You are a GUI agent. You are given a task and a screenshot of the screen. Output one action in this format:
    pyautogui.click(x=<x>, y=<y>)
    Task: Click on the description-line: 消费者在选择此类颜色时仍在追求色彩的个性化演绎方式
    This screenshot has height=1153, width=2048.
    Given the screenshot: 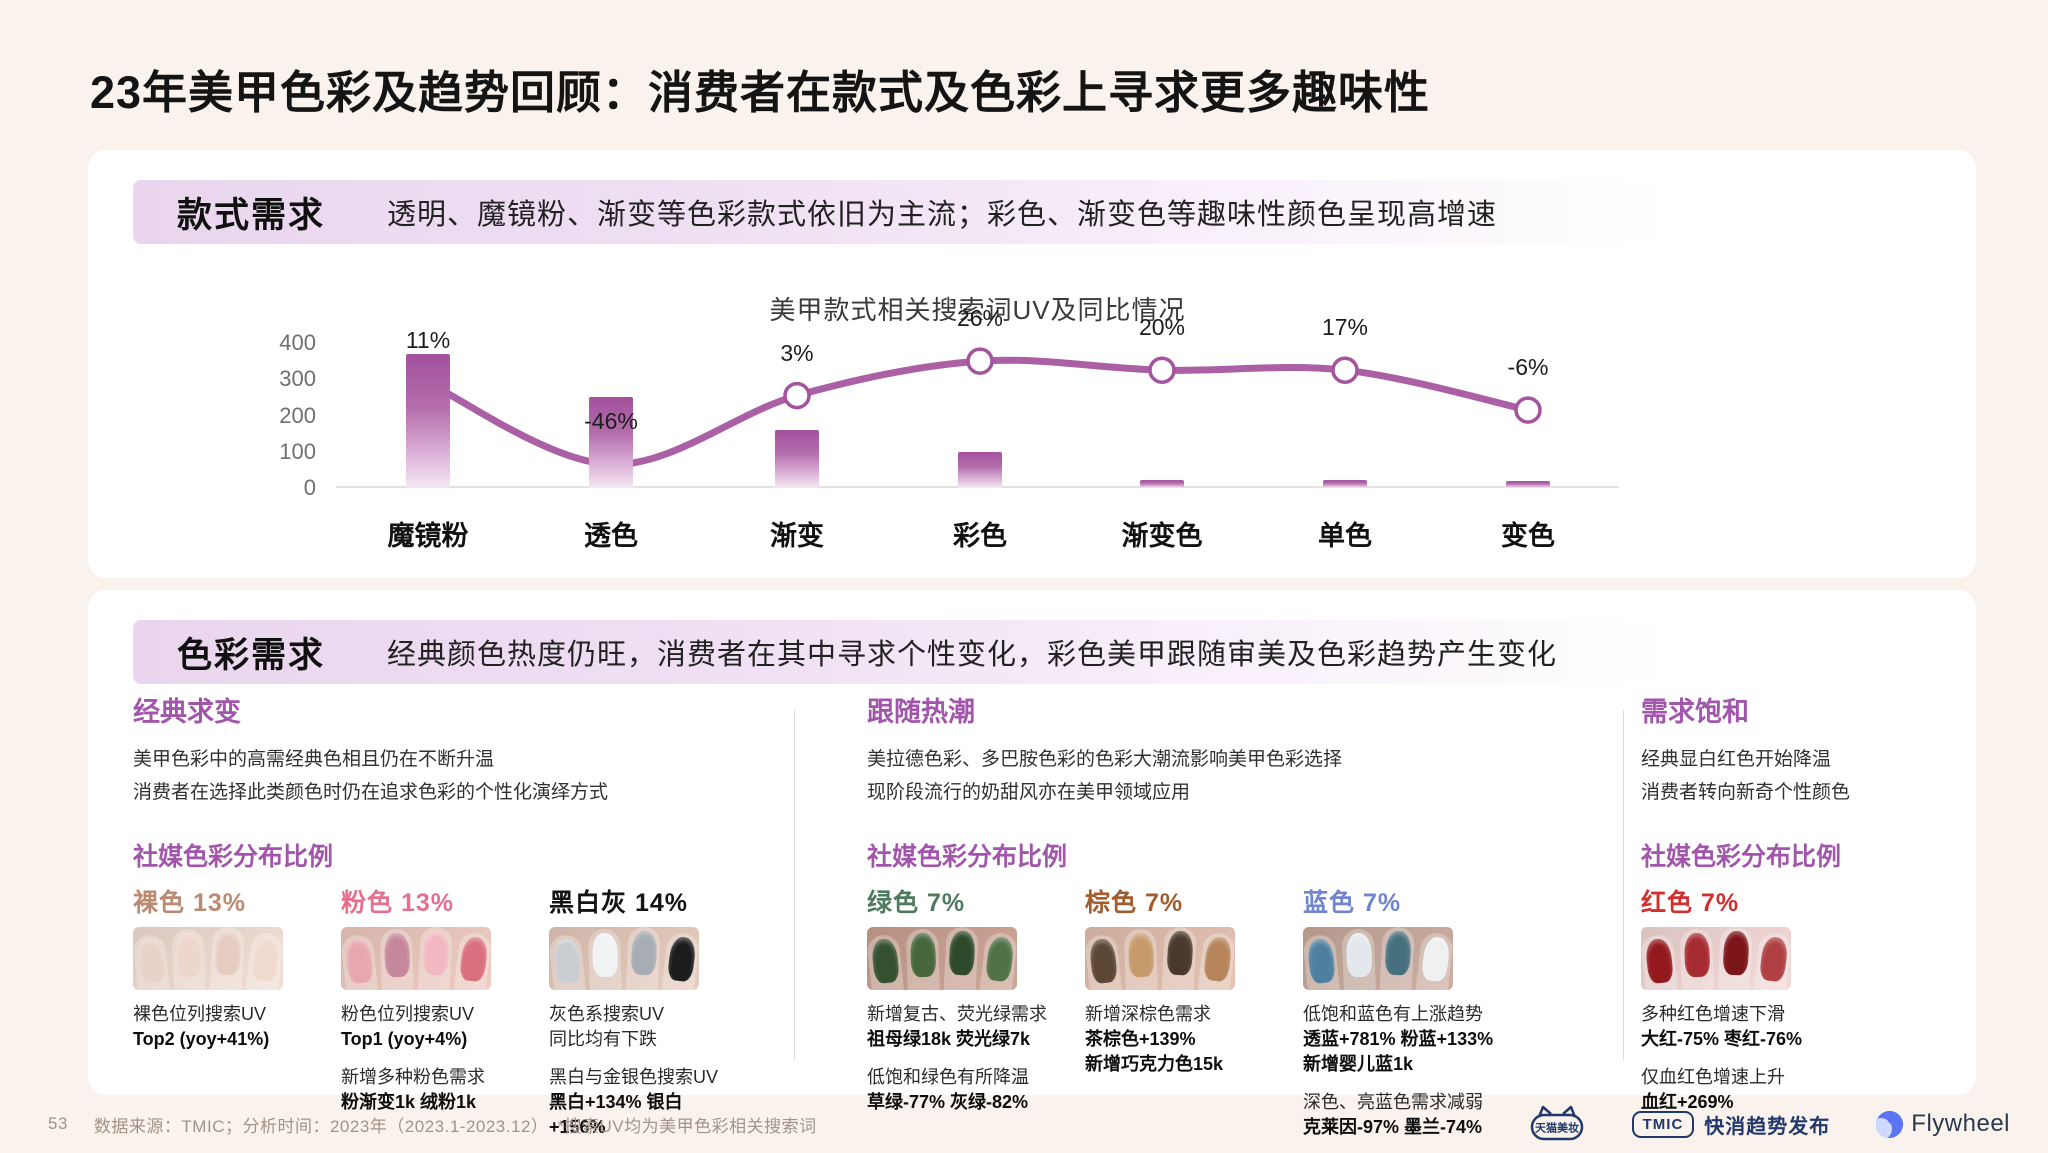 What is the action you would take?
    pyautogui.click(x=371, y=792)
    